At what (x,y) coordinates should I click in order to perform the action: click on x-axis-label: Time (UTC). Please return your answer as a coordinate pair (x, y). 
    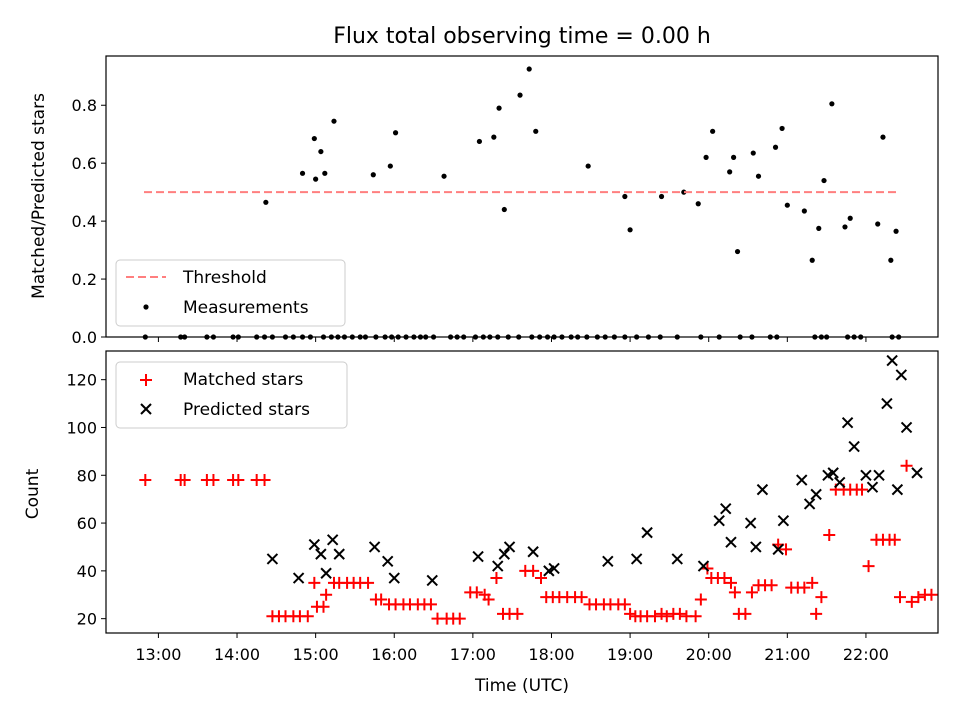
    Looking at the image, I should click on (521, 686).